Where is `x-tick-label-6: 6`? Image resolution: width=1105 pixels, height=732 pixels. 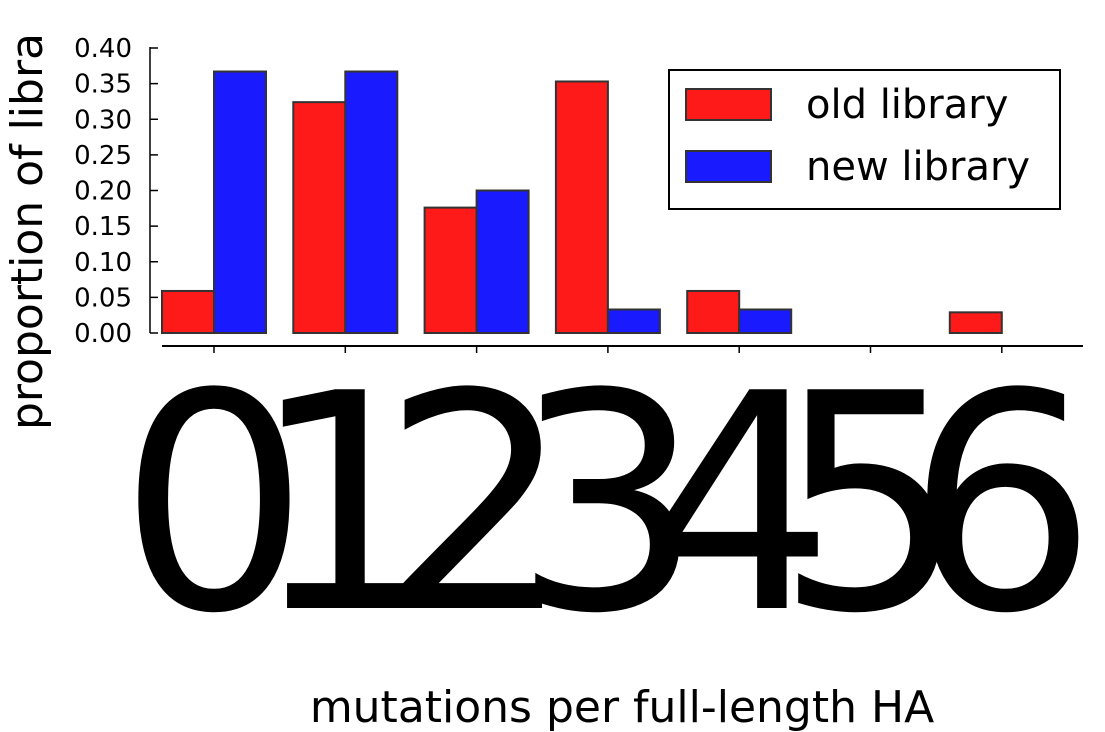 x-tick-label-6: 6 is located at coordinates (1001, 504).